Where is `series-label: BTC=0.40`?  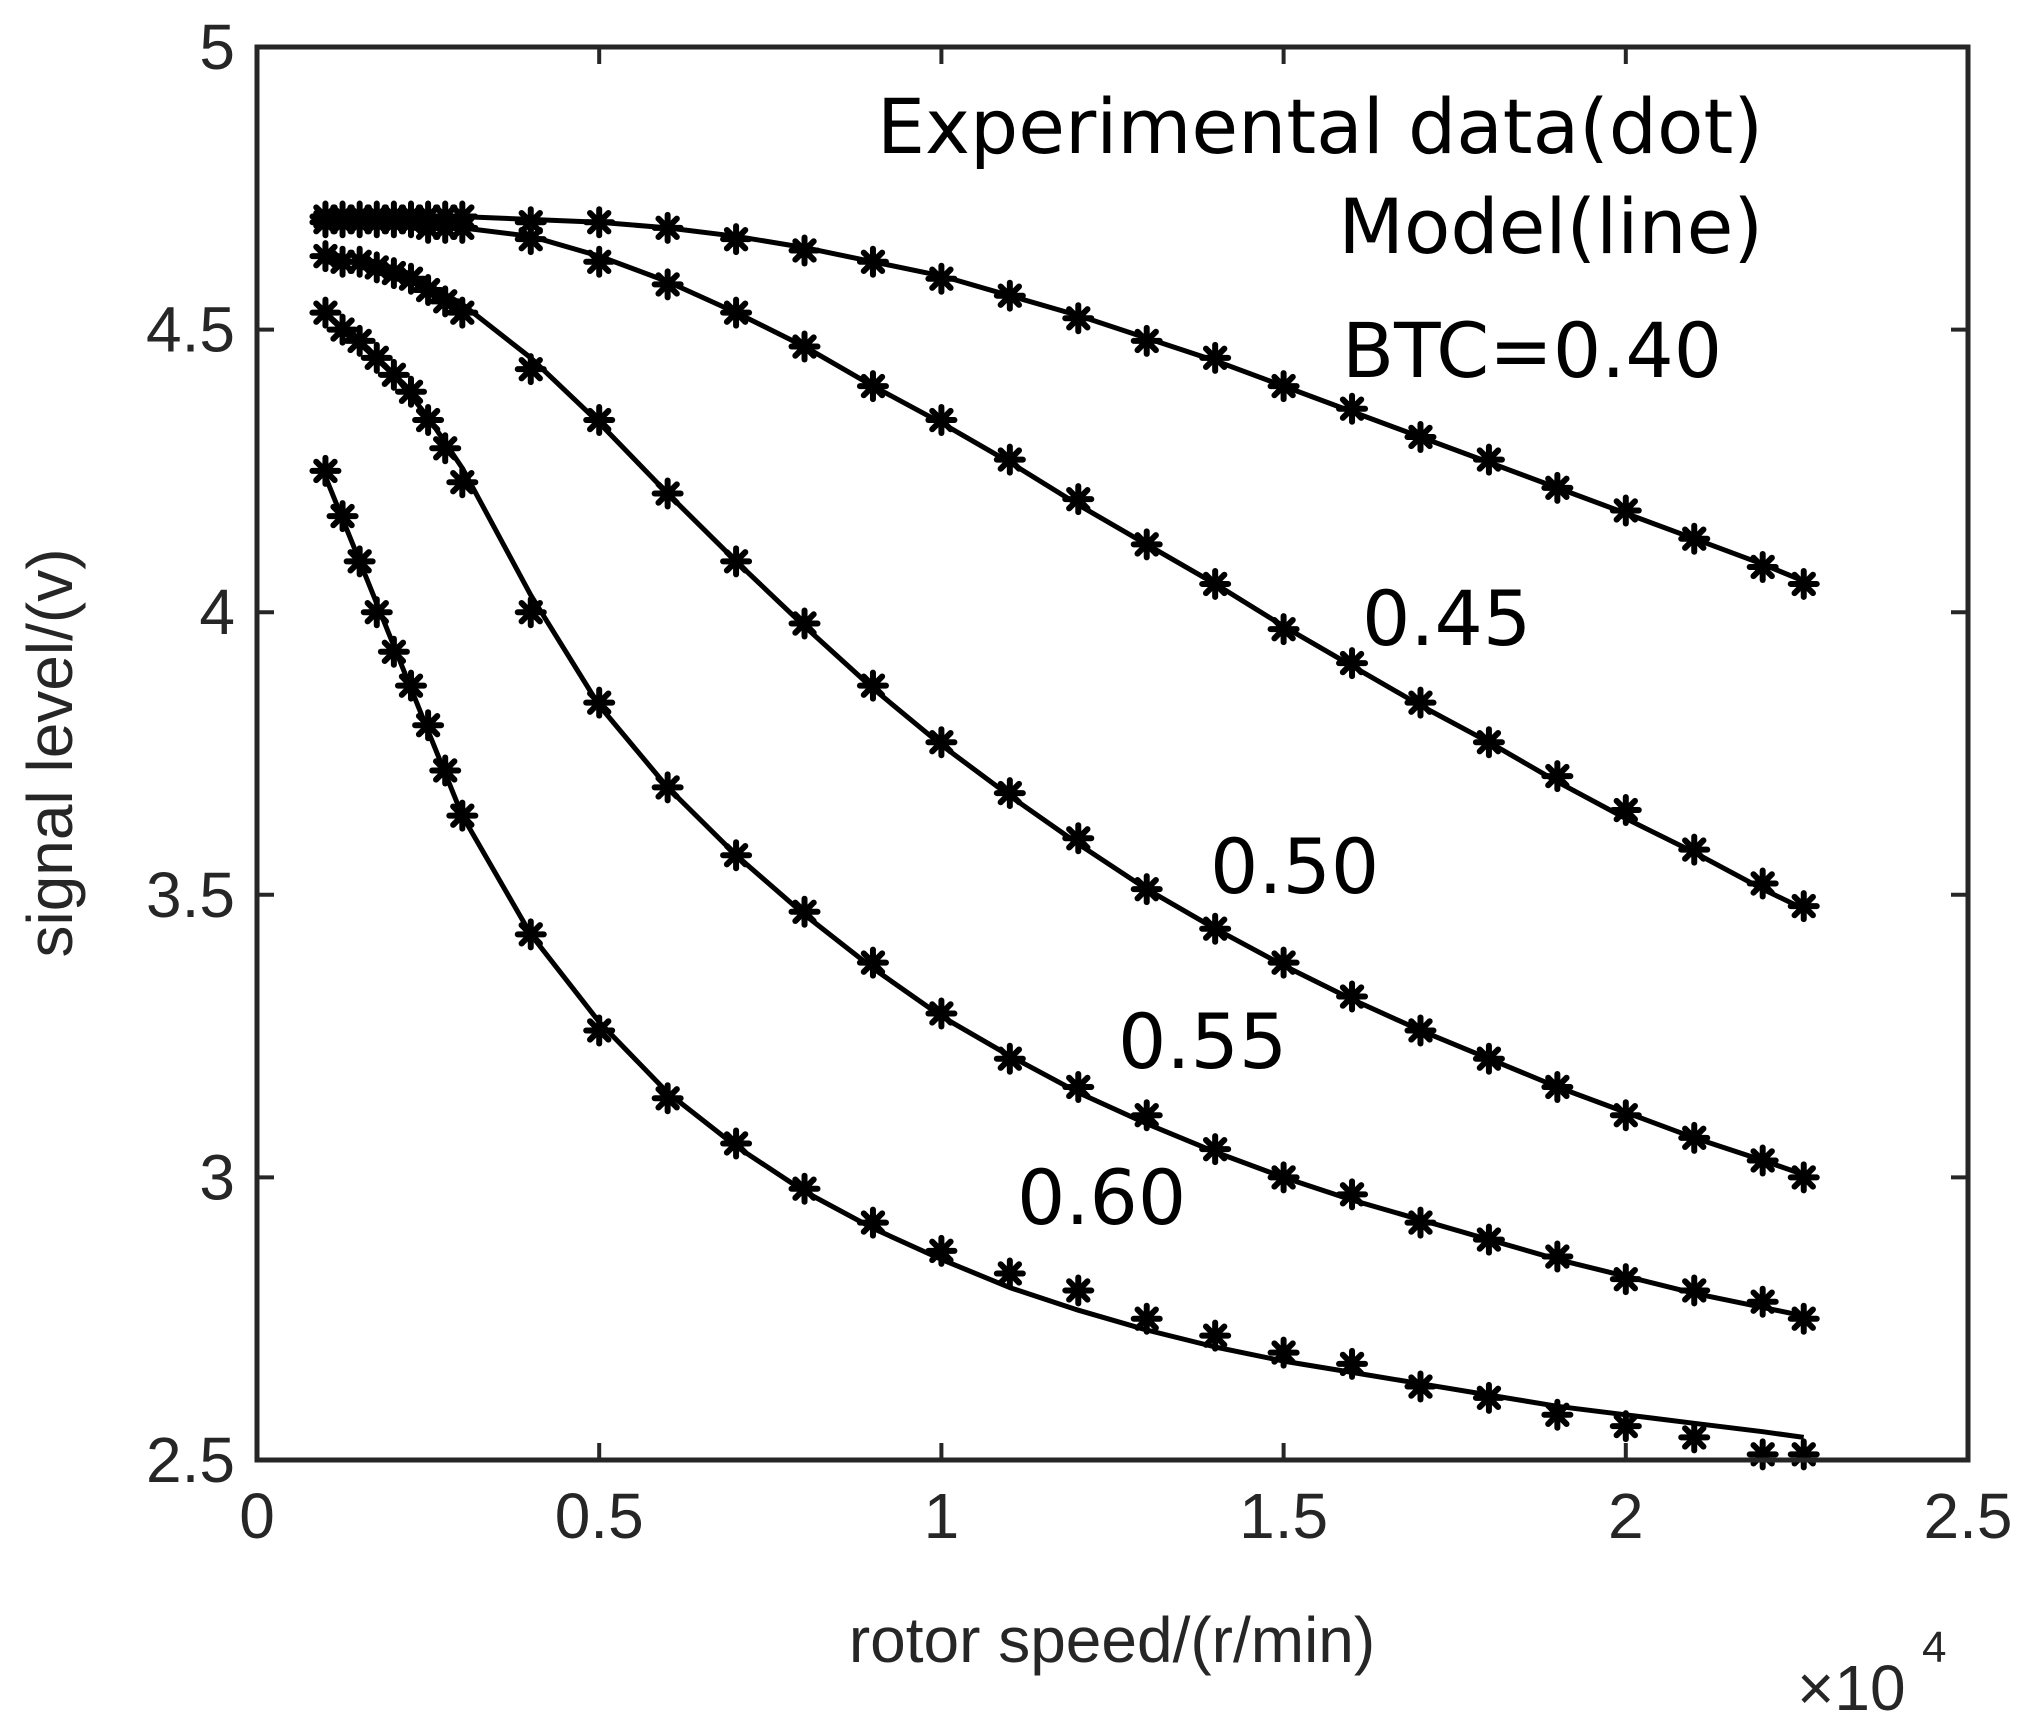
series-label: BTC=0.40 is located at coordinates (1532, 350).